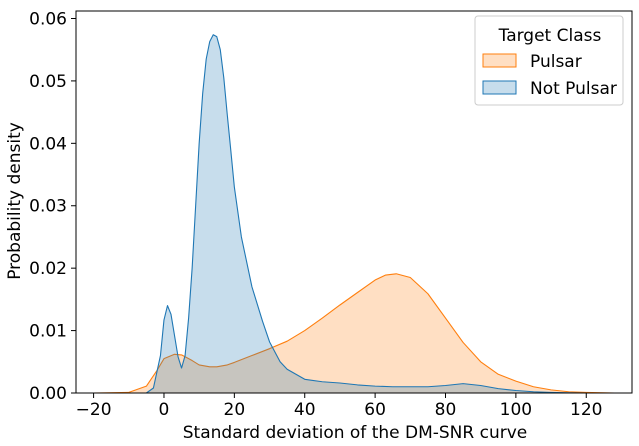 The image size is (639, 446). What do you see at coordinates (164, 410) in the screenshot?
I see `x-tick-label: 0` at bounding box center [164, 410].